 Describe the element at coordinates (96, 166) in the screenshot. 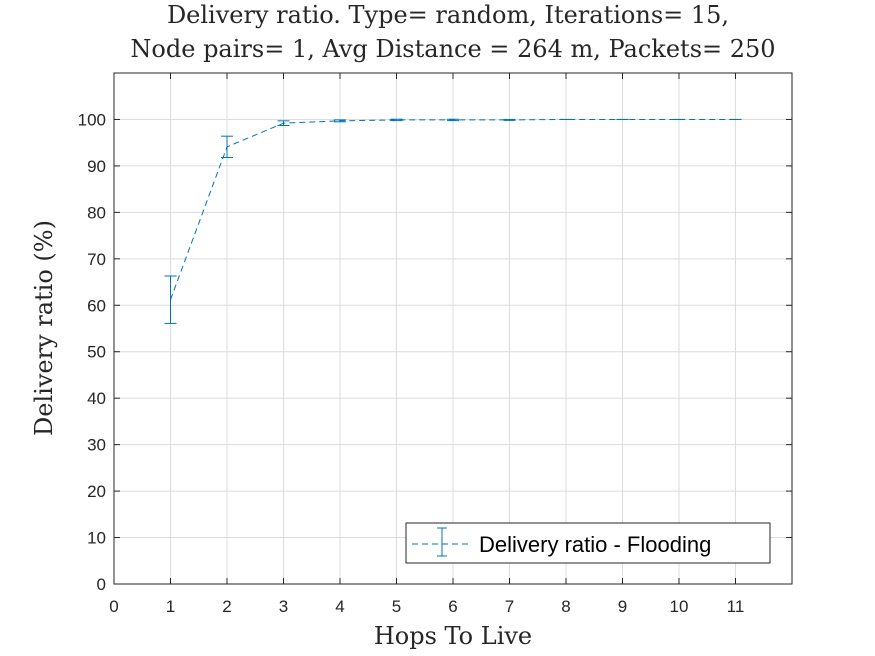

I see `y-tick-label: 90` at that location.